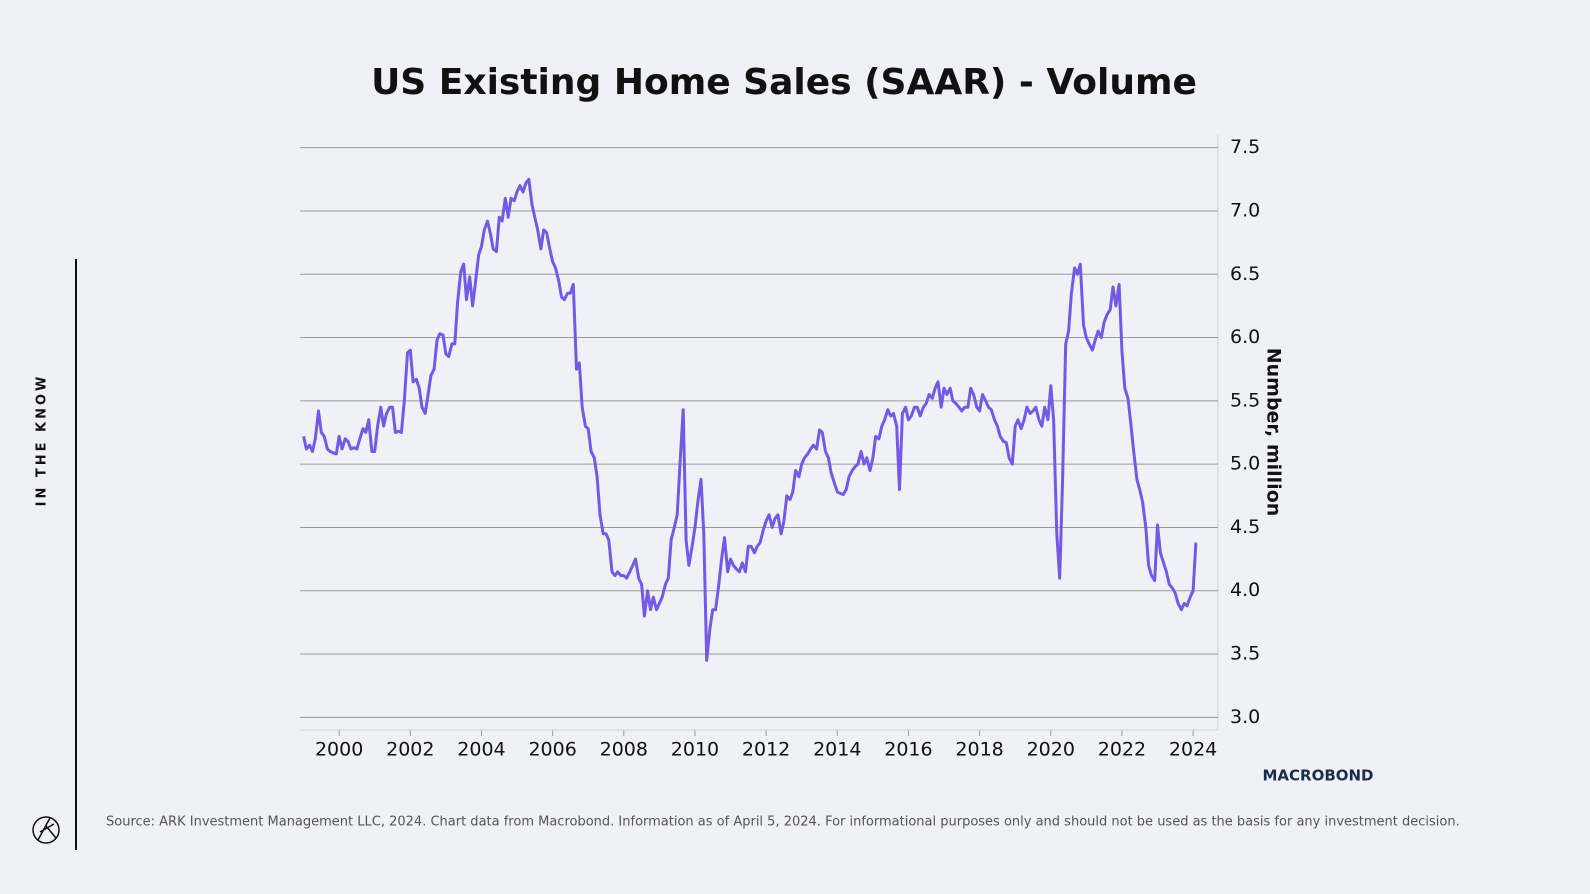 The width and height of the screenshot is (1590, 894). I want to click on y-tick-label: 4.5, so click(1245, 527).